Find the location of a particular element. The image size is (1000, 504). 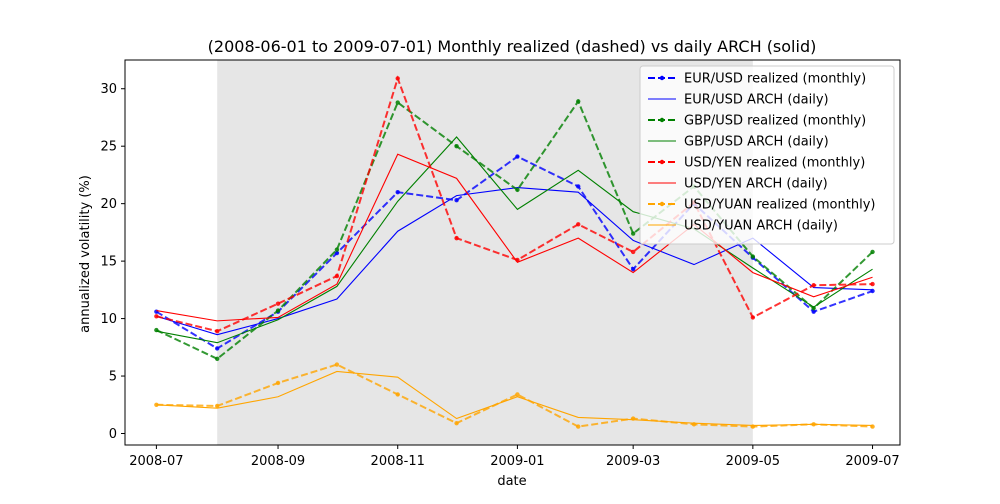

x-tick-label: 2009-01 is located at coordinates (517, 461).